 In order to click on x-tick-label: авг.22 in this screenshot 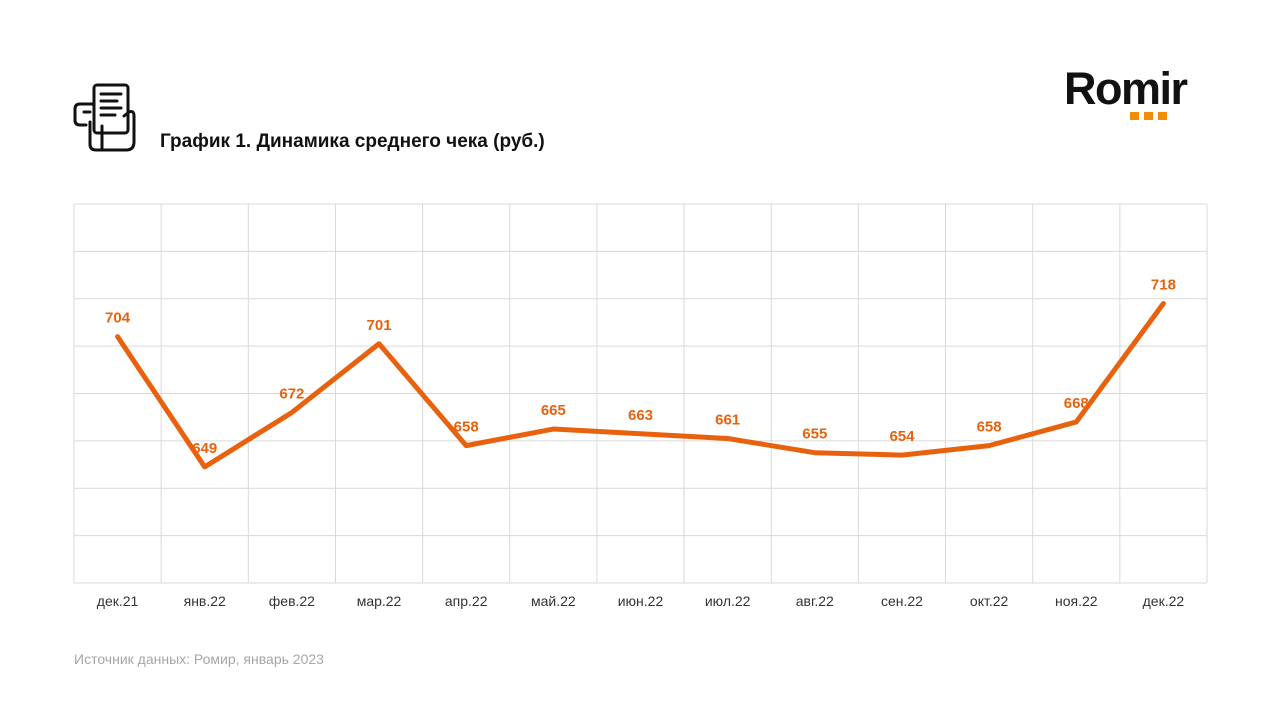, I will do `click(815, 601)`.